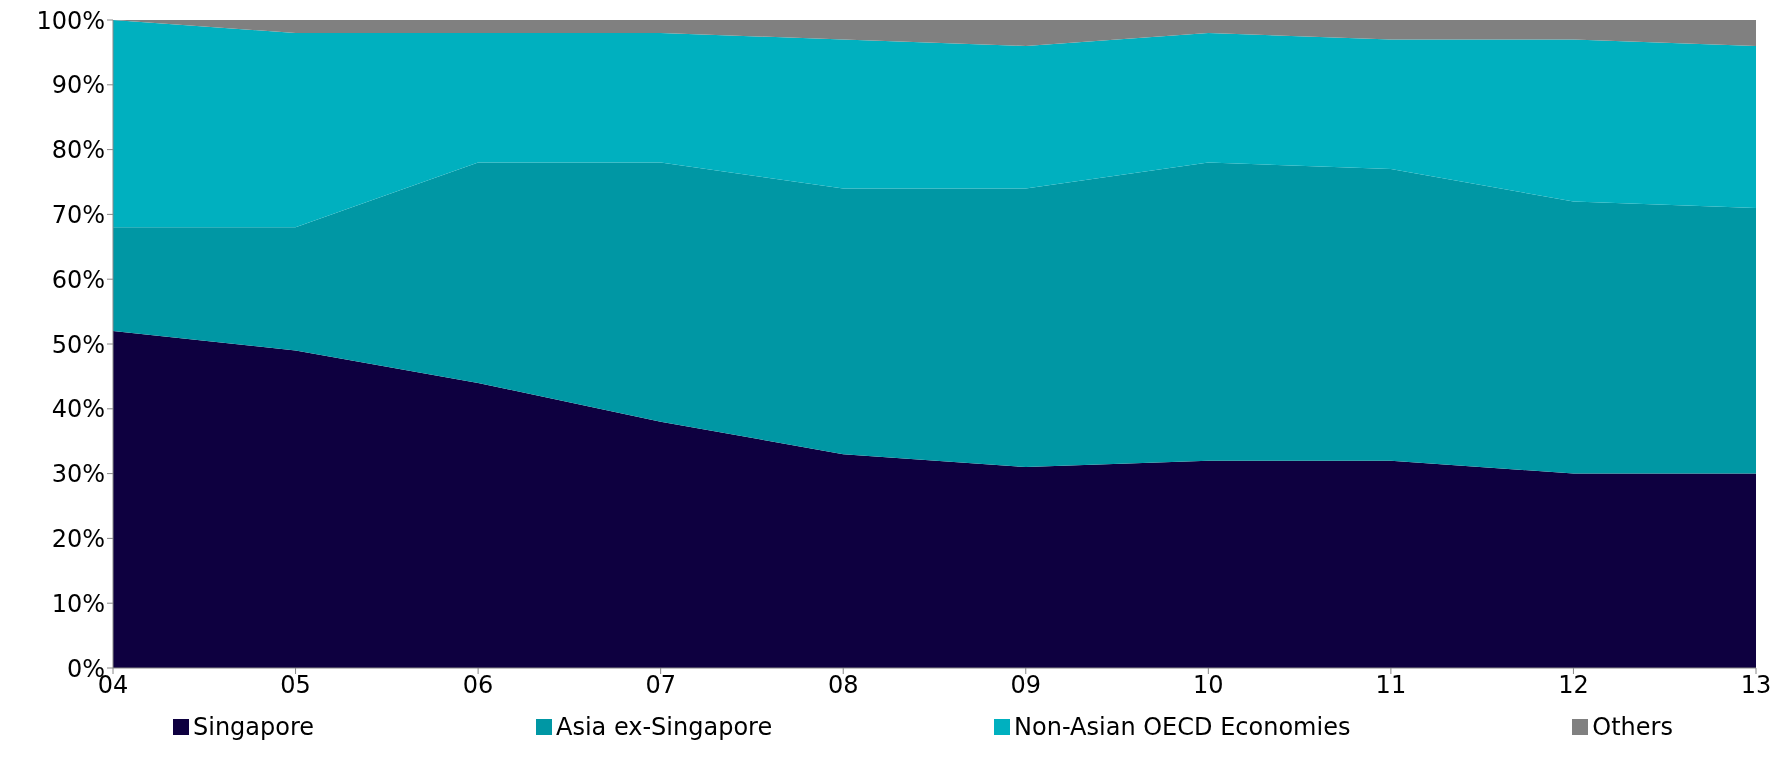 This screenshot has width=1784, height=776. I want to click on y-tick-label: 20%, so click(78, 538).